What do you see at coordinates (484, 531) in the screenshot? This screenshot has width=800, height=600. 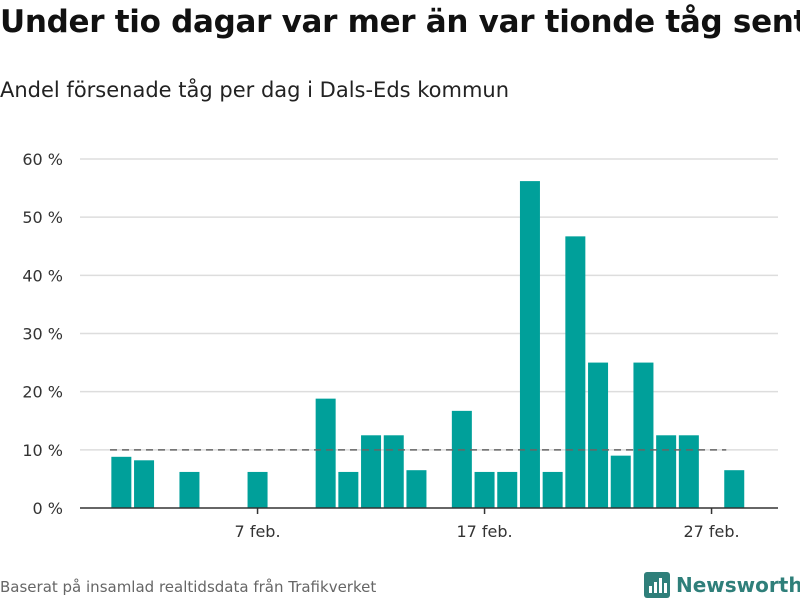 I see `x-tick-label: 17 feb.` at bounding box center [484, 531].